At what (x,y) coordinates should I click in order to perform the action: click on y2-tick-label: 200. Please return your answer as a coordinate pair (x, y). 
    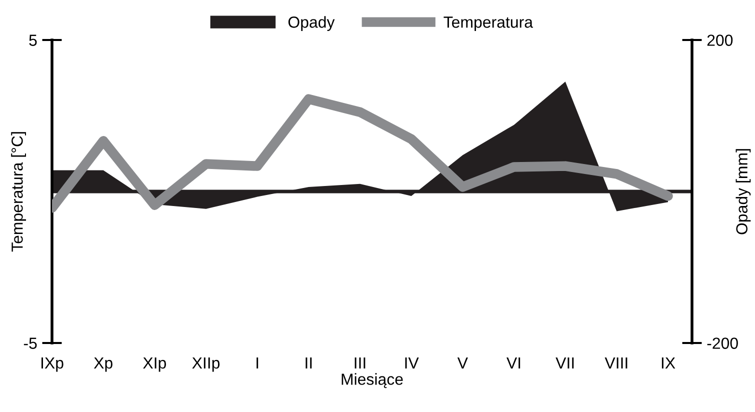
    Looking at the image, I should click on (720, 40).